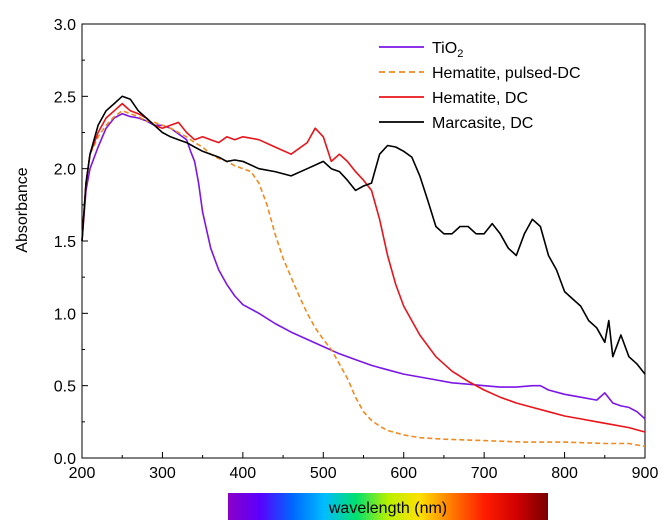 The width and height of the screenshot is (667, 521). I want to click on colorbar-rect, so click(388, 506).